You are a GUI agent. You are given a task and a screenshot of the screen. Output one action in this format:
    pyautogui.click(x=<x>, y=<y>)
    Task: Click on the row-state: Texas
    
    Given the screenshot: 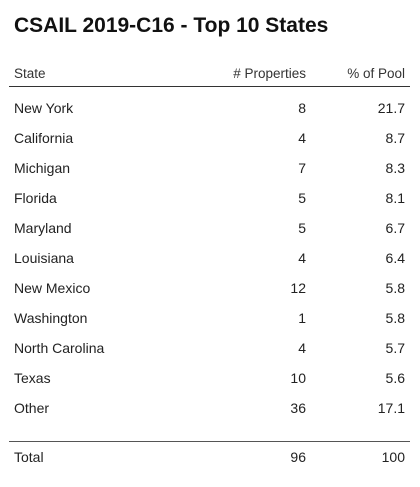 What is the action you would take?
    pyautogui.click(x=32, y=378)
    